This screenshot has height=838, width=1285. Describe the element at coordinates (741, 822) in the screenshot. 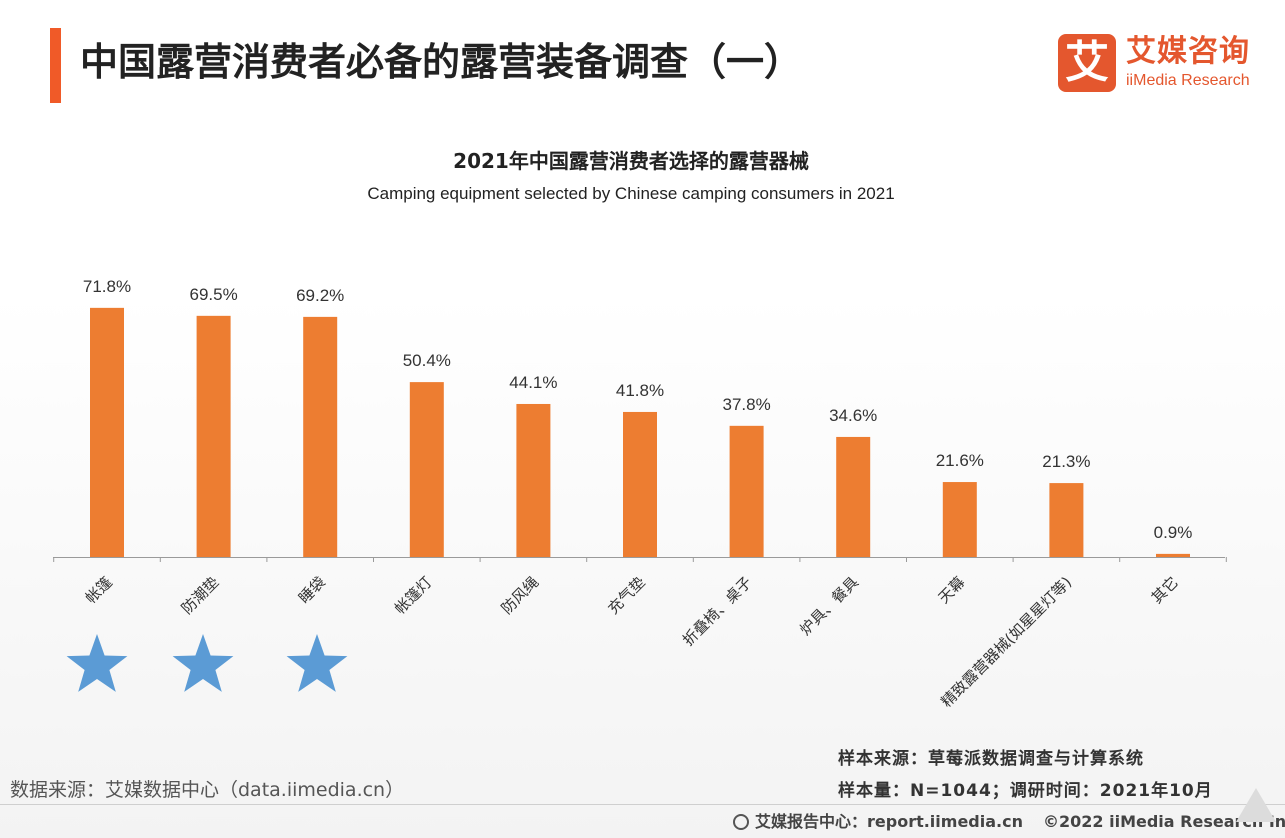

I see `globe-icon` at that location.